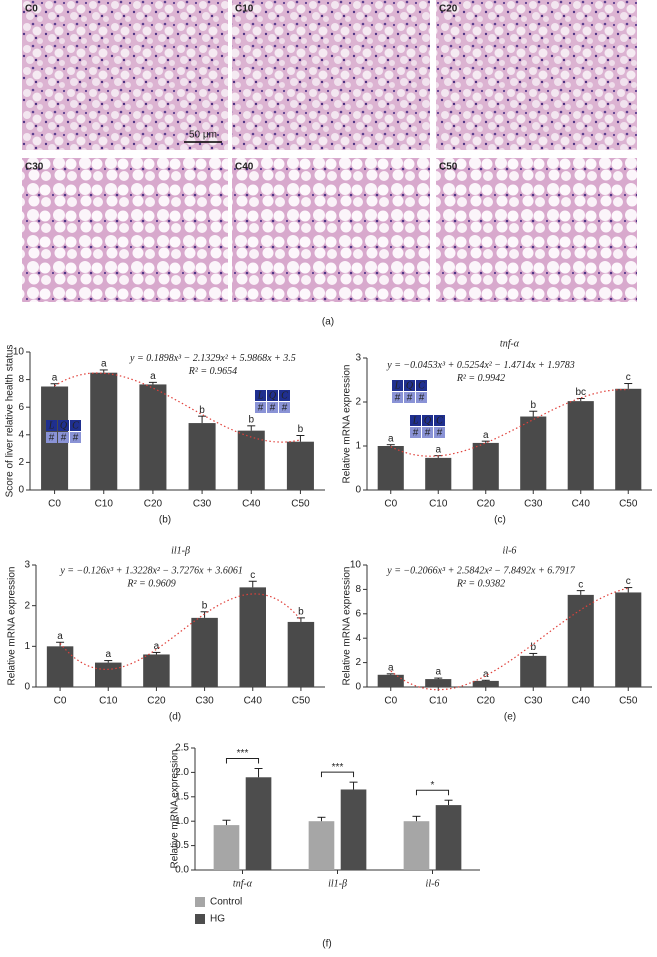 The width and height of the screenshot is (657, 957). Describe the element at coordinates (27, 565) in the screenshot. I see `y-tick-label: 3` at that location.